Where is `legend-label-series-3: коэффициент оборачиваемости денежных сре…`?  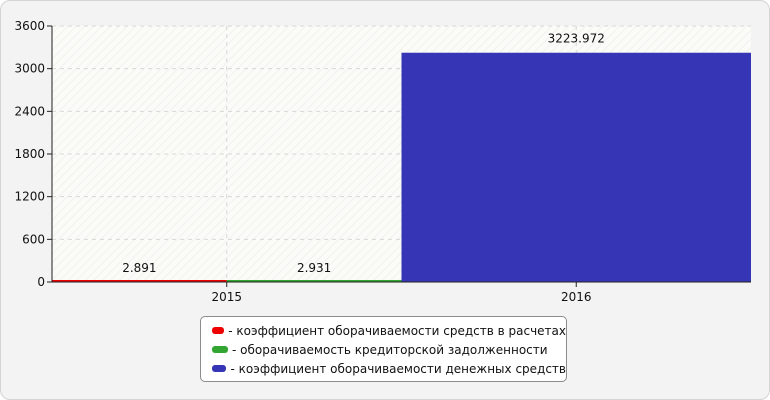 legend-label-series-3: коэффициент оборачиваемости денежных сре… is located at coordinates (402, 368).